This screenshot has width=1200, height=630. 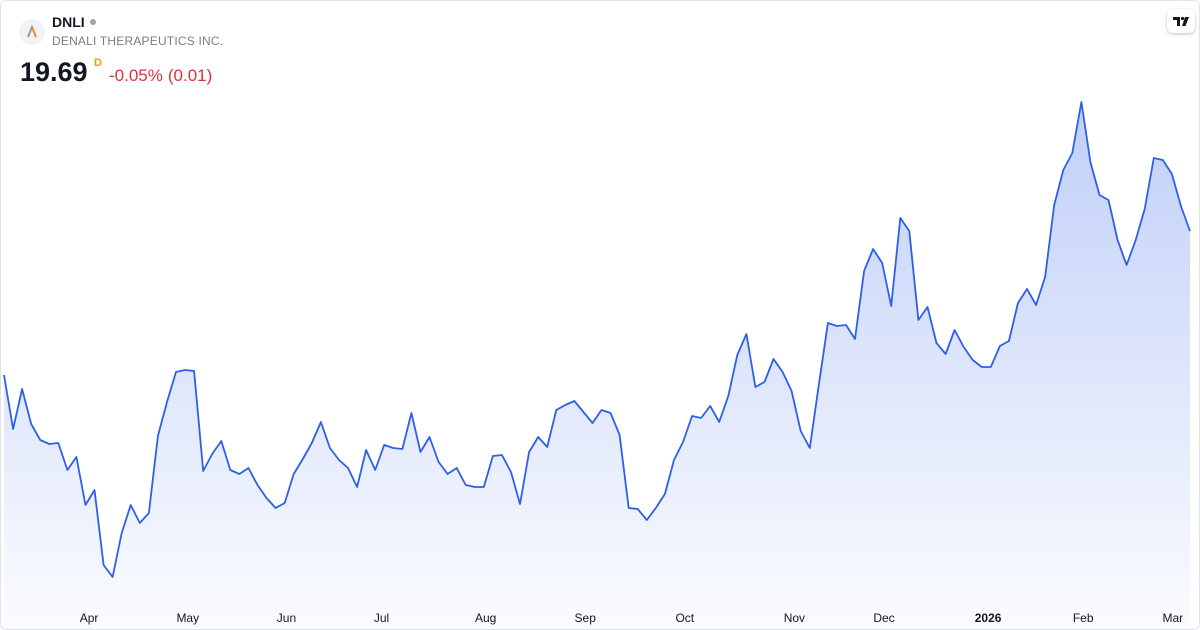 What do you see at coordinates (794, 618) in the screenshot?
I see `x-tick-label: Nov` at bounding box center [794, 618].